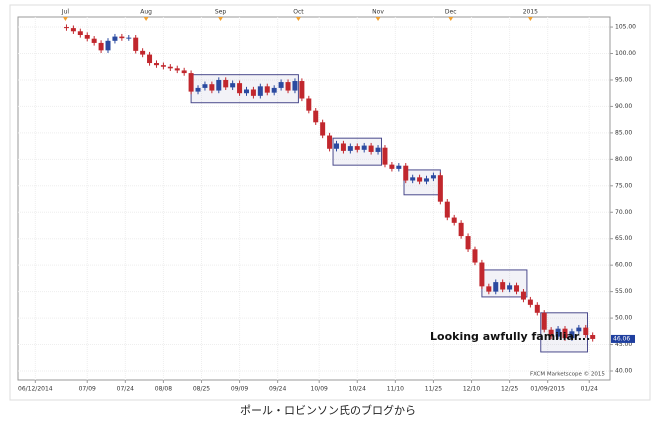 This screenshot has width=657, height=433. What do you see at coordinates (201, 389) in the screenshot?
I see `x-tick-label: 08/25` at bounding box center [201, 389].